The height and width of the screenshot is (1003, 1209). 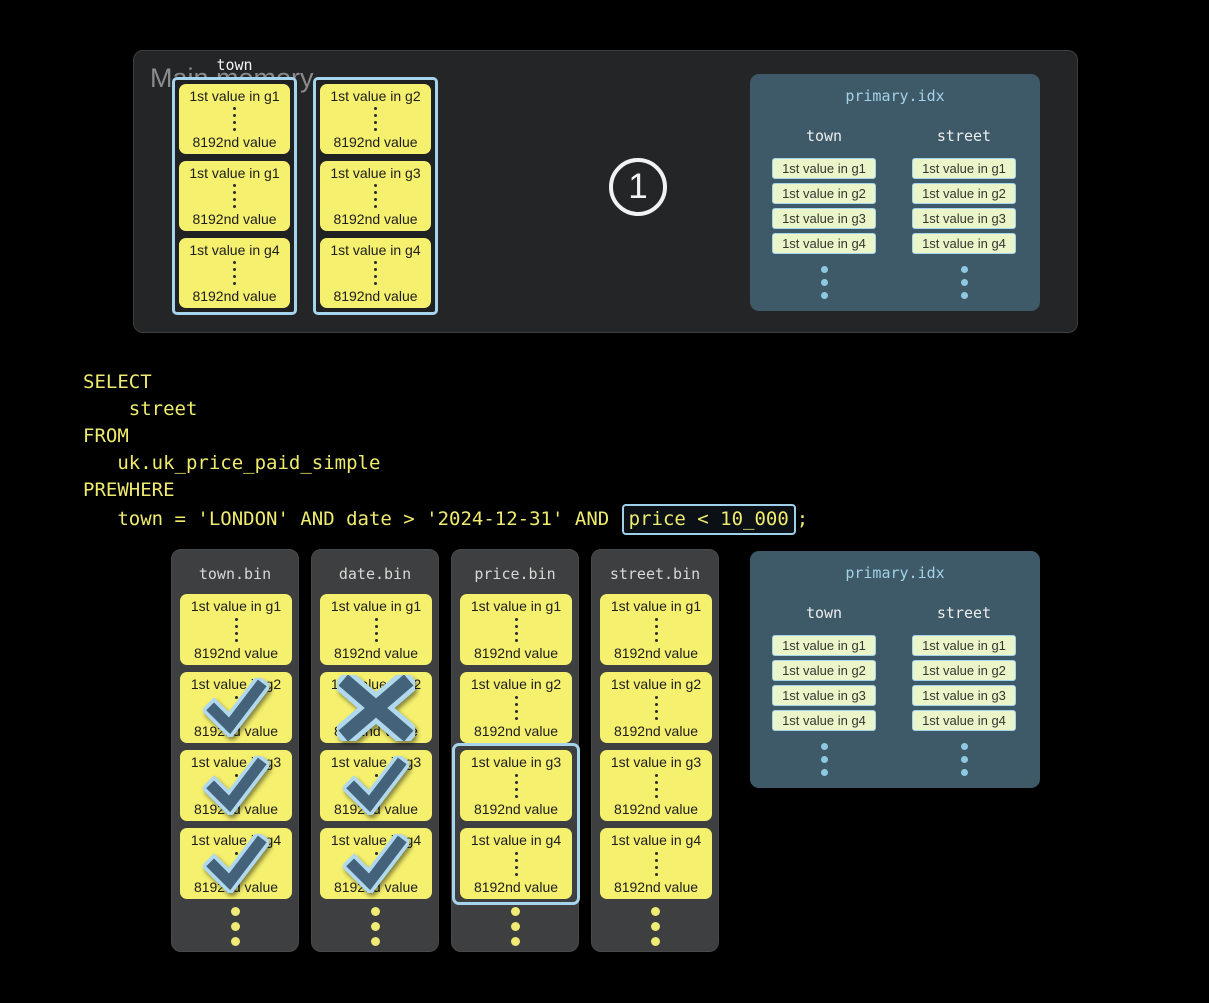 I want to click on sql-line: PREWHERE, so click(x=129, y=490).